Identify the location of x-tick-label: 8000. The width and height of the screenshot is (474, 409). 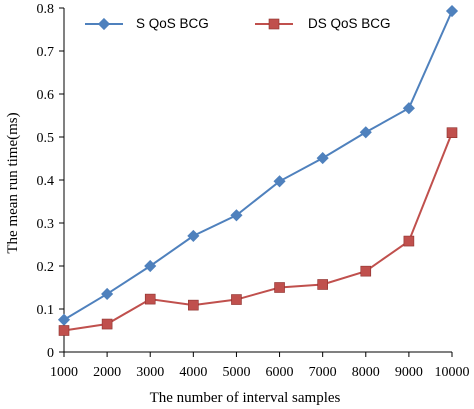
(366, 372).